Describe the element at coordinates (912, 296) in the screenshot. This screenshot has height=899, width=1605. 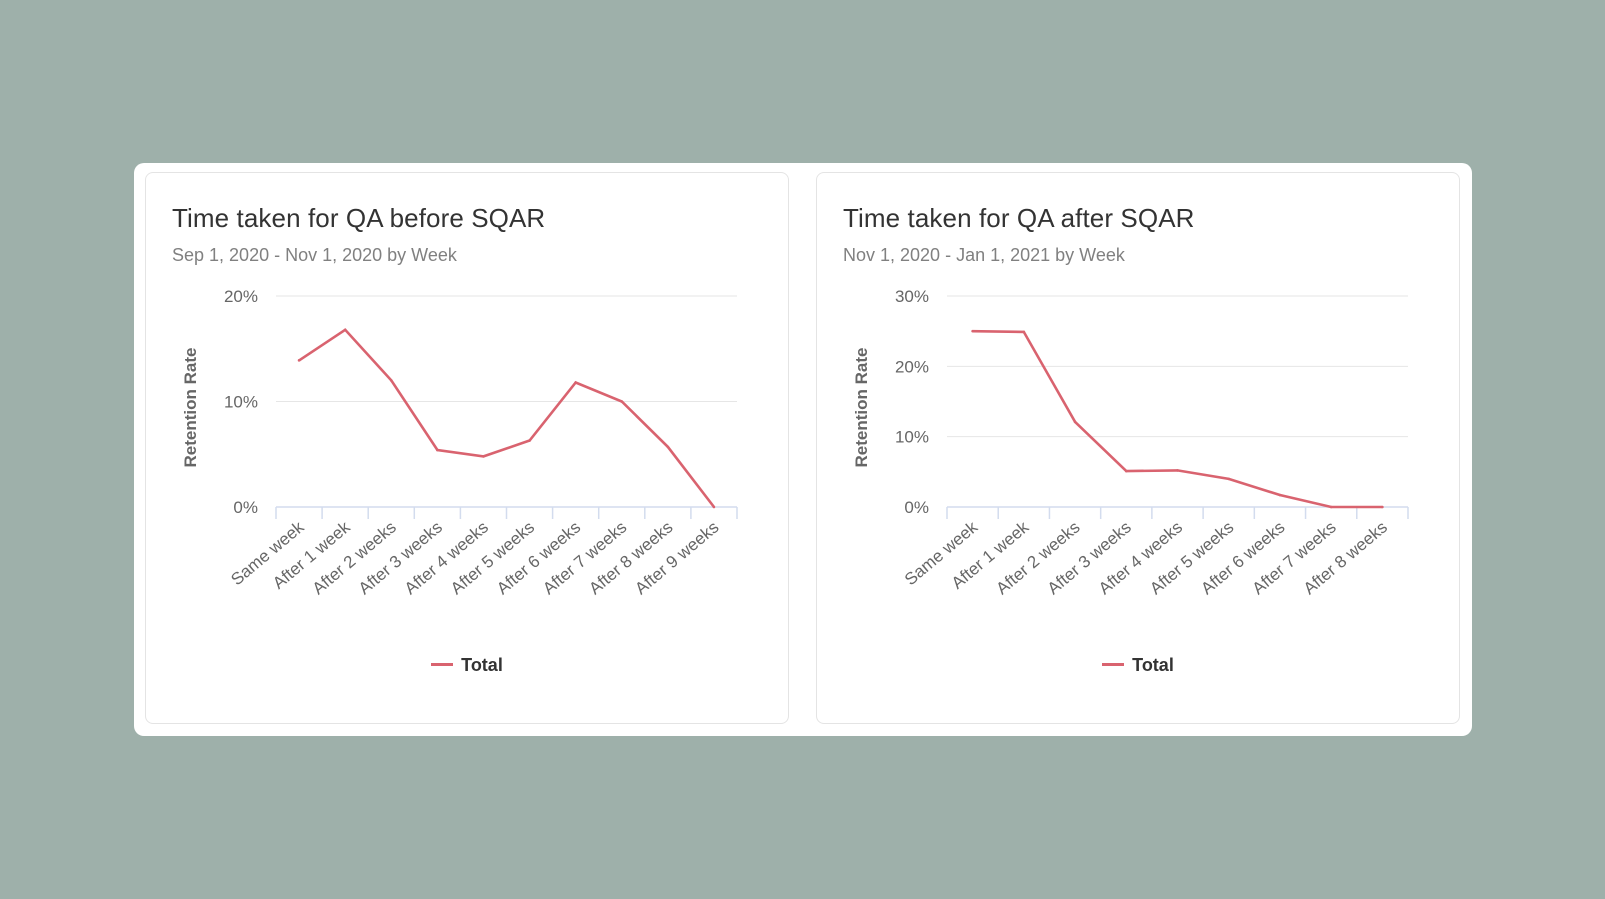
I see `y-tick-label: 30%` at that location.